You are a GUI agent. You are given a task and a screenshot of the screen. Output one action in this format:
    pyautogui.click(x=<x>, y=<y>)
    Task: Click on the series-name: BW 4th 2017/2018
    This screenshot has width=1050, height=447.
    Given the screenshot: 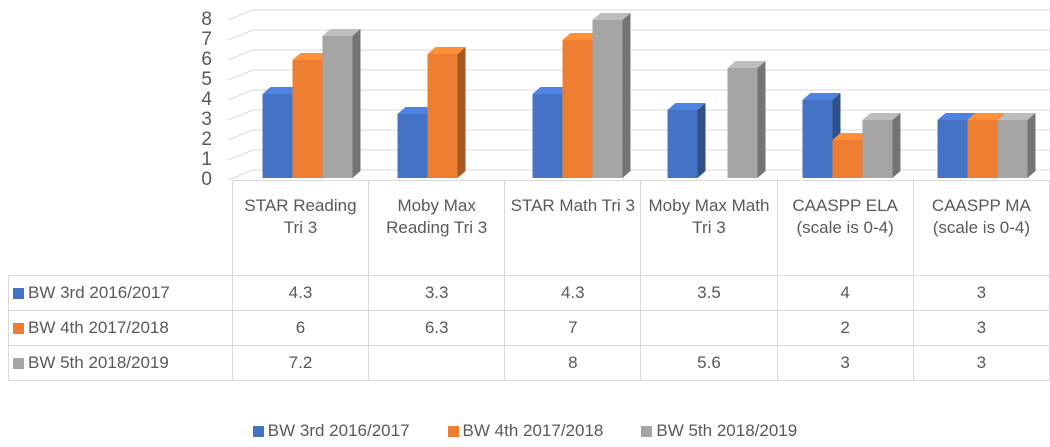 What is the action you would take?
    pyautogui.click(x=98, y=327)
    